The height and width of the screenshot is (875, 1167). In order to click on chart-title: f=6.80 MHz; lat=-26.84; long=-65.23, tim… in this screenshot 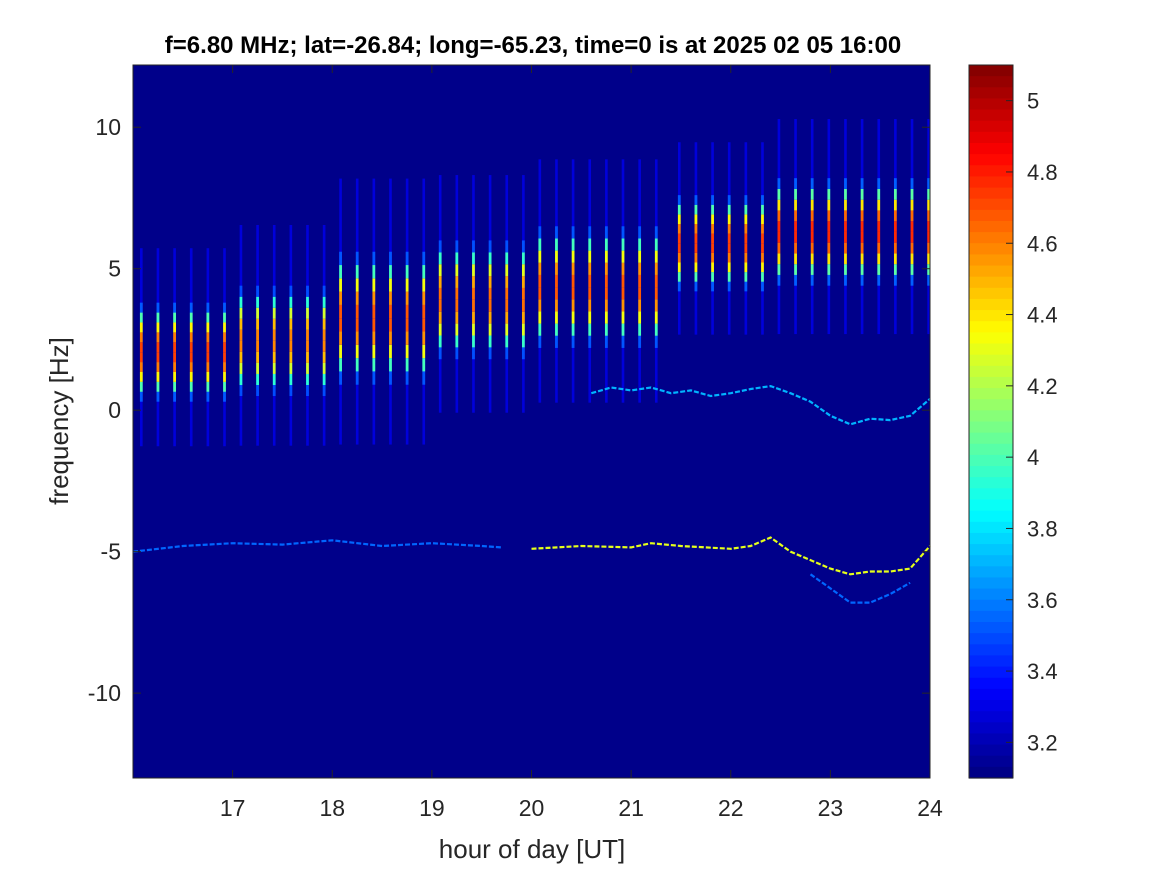, I will do `click(533, 45)`.